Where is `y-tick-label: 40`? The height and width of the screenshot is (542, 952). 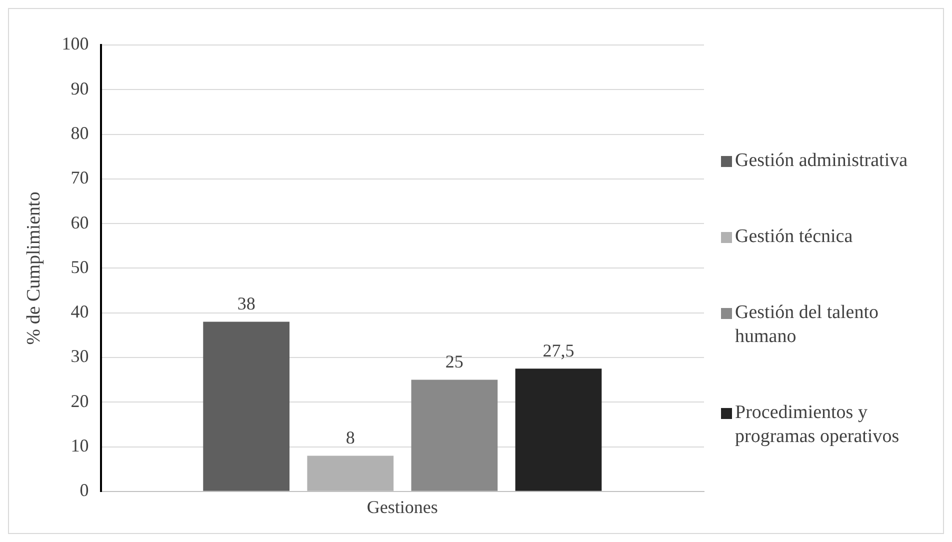 y-tick-label: 40 is located at coordinates (79, 312).